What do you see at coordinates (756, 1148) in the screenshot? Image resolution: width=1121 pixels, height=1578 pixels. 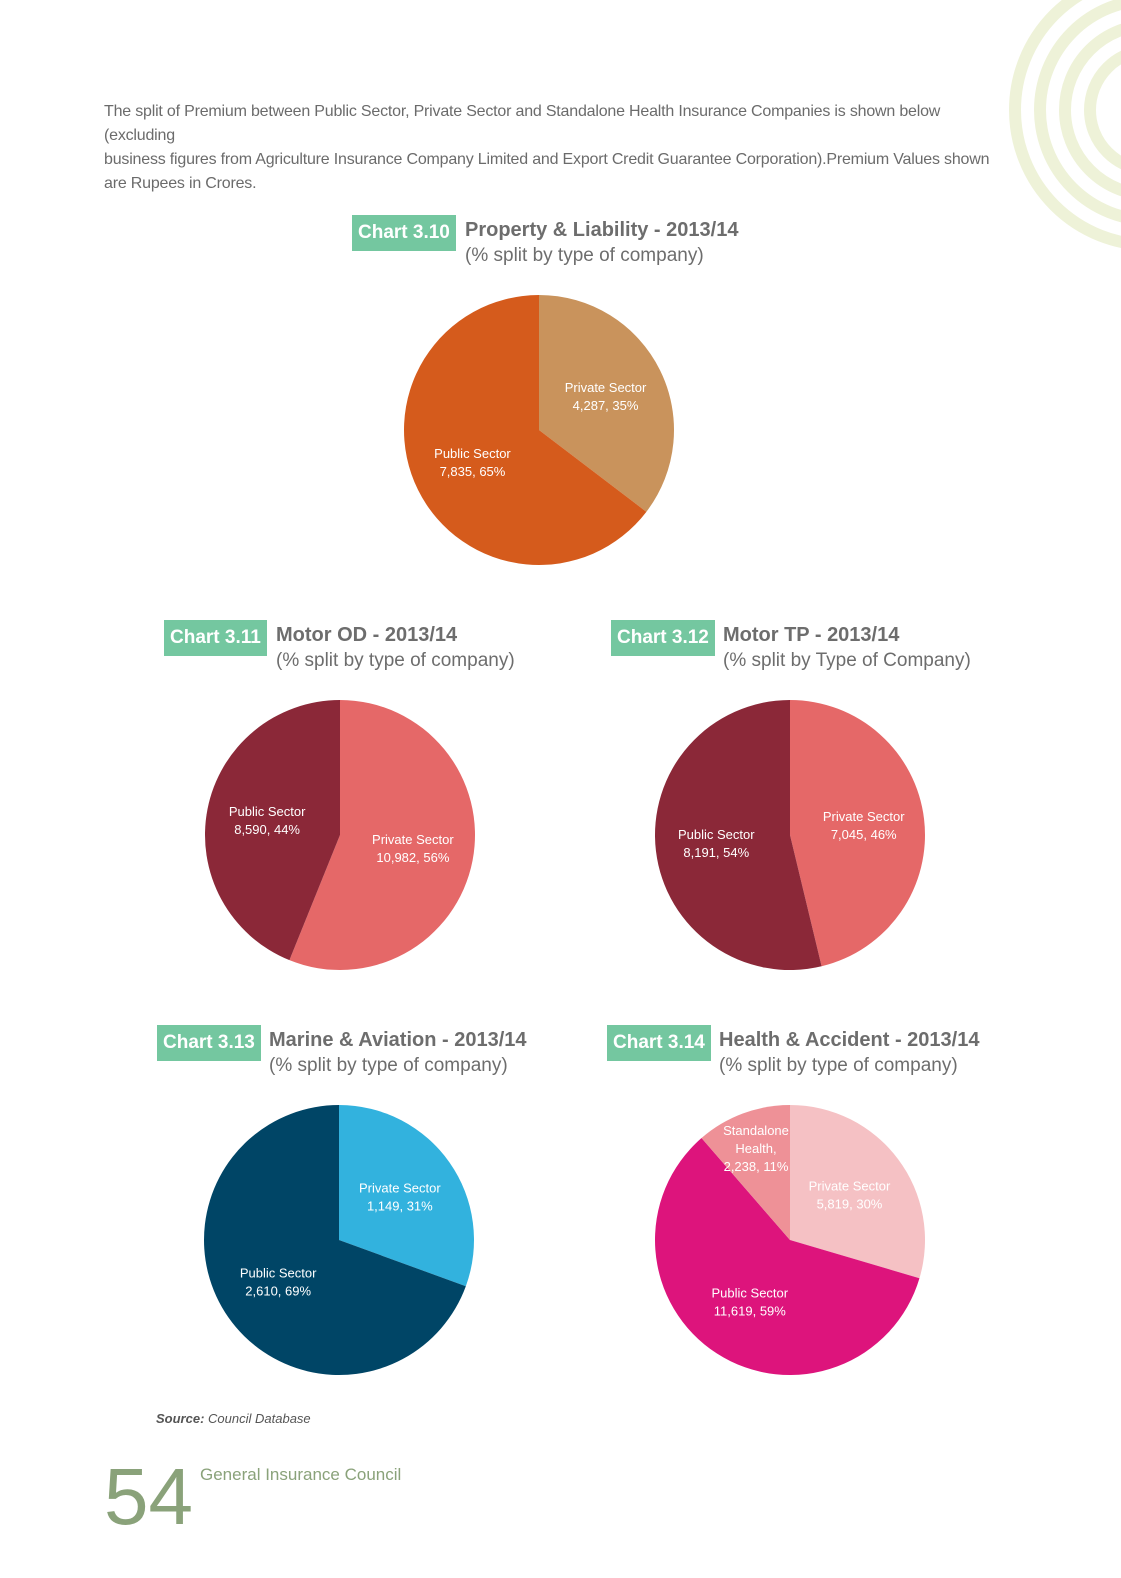 I see `slice-label-standalone-health: Standalone Health, 2,238, 11%` at bounding box center [756, 1148].